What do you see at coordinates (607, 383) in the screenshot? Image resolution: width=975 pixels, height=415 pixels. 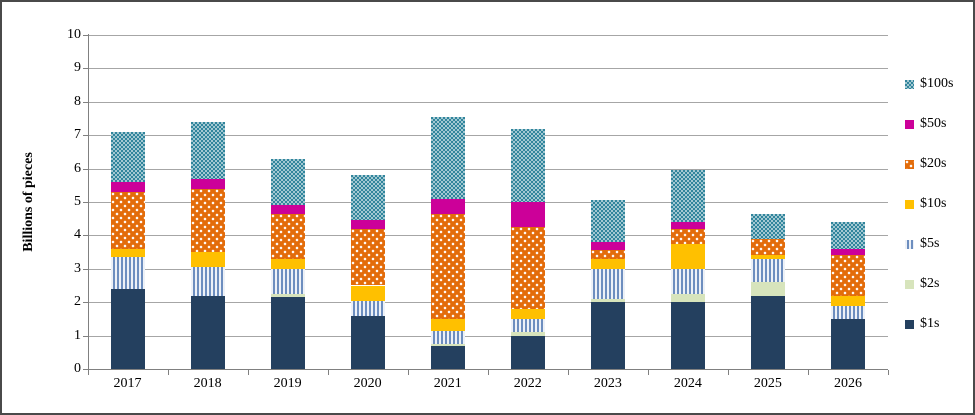 I see `x-tick-label-2023: 2023` at bounding box center [607, 383].